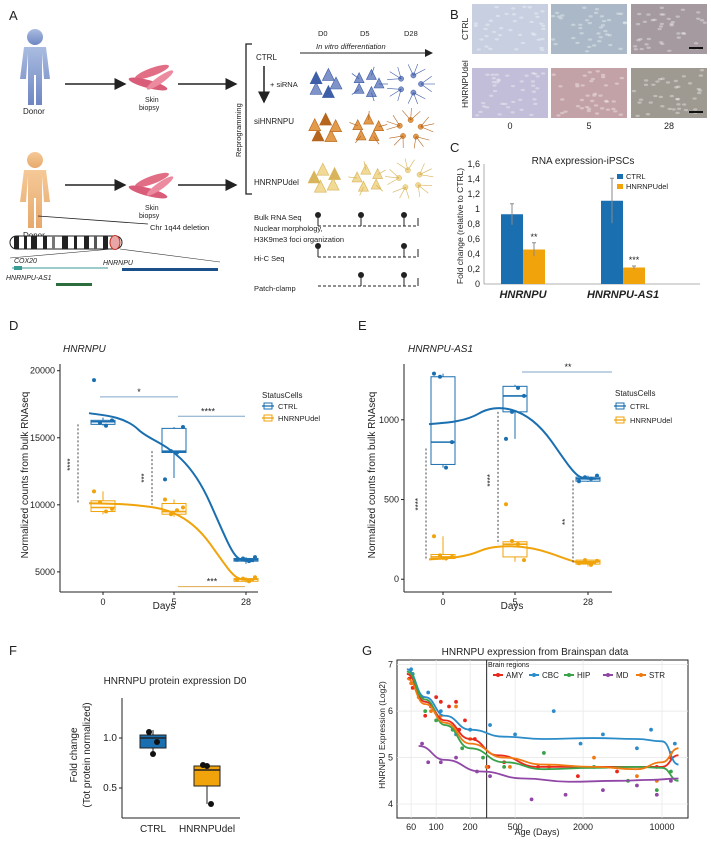 The width and height of the screenshot is (711, 844). I want to click on c-bar, so click(612, 242).